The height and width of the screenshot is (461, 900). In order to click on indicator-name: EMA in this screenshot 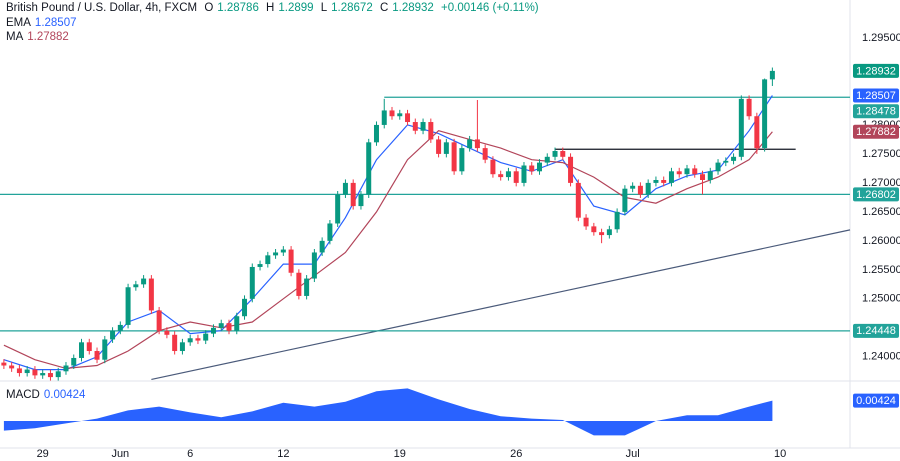, I will do `click(18, 23)`.